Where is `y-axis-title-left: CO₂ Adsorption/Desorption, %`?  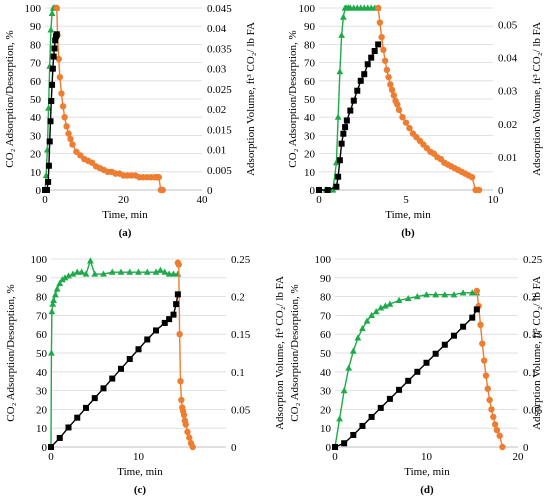
y-axis-title-left: CO₂ Adsorption/Desorption, % is located at coordinates (10, 98).